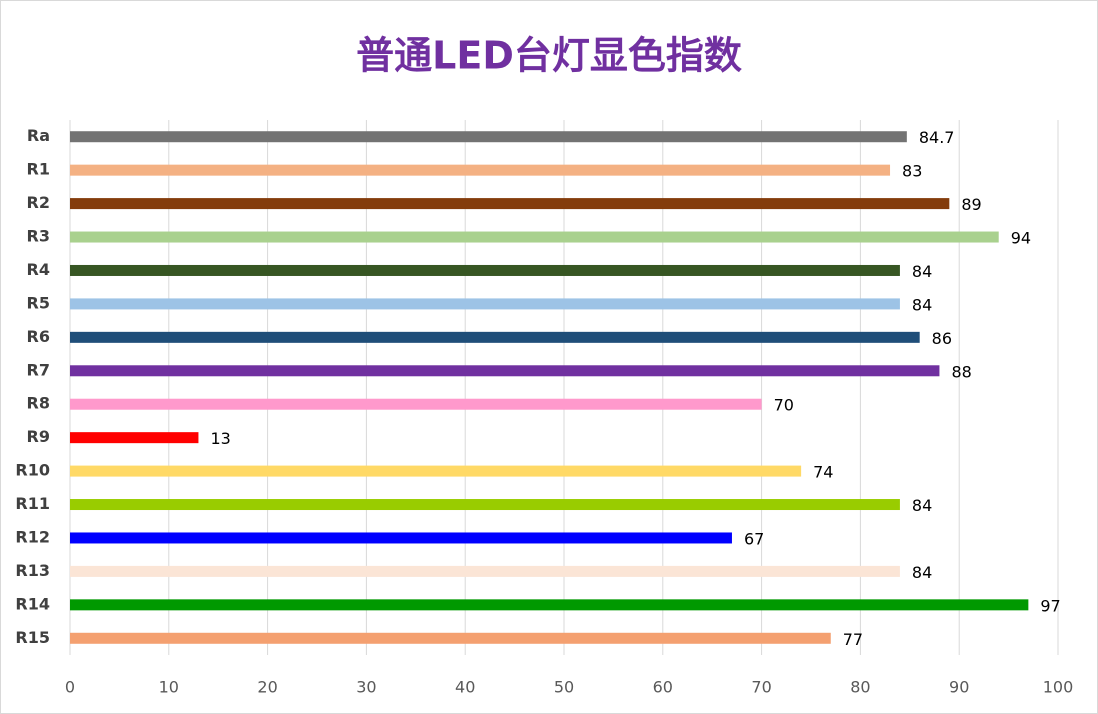 The width and height of the screenshot is (1098, 714). What do you see at coordinates (1021, 238) in the screenshot?
I see `value-label: 94` at bounding box center [1021, 238].